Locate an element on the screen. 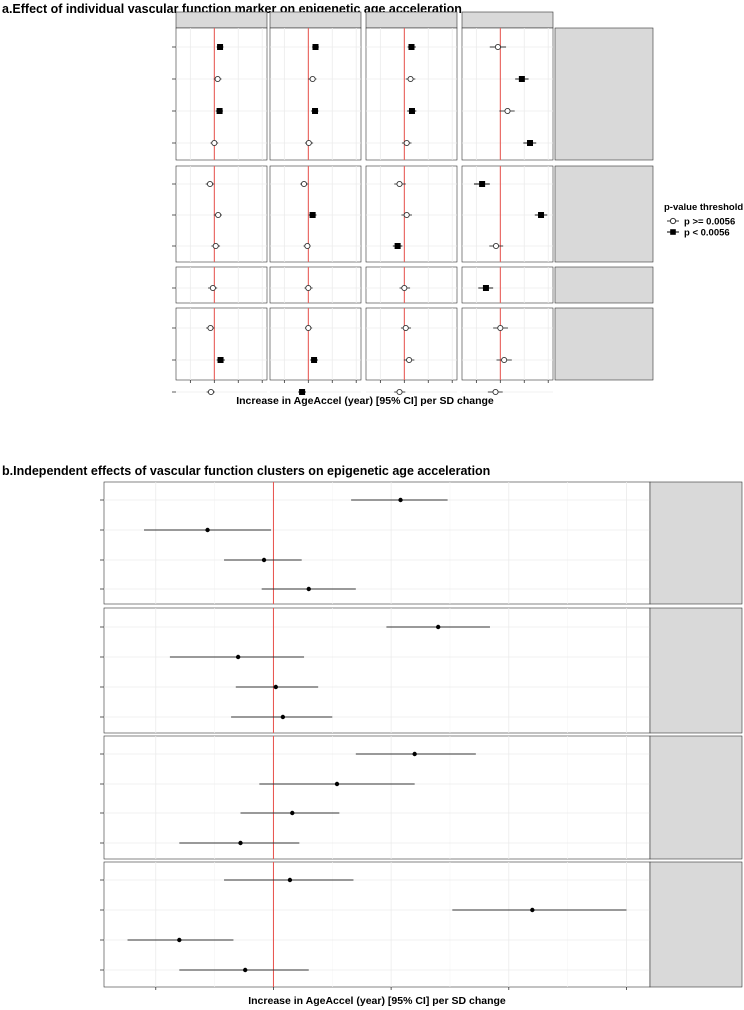 The height and width of the screenshot is (1010, 744). strip-ageaccel-horvath is located at coordinates (221, 20).